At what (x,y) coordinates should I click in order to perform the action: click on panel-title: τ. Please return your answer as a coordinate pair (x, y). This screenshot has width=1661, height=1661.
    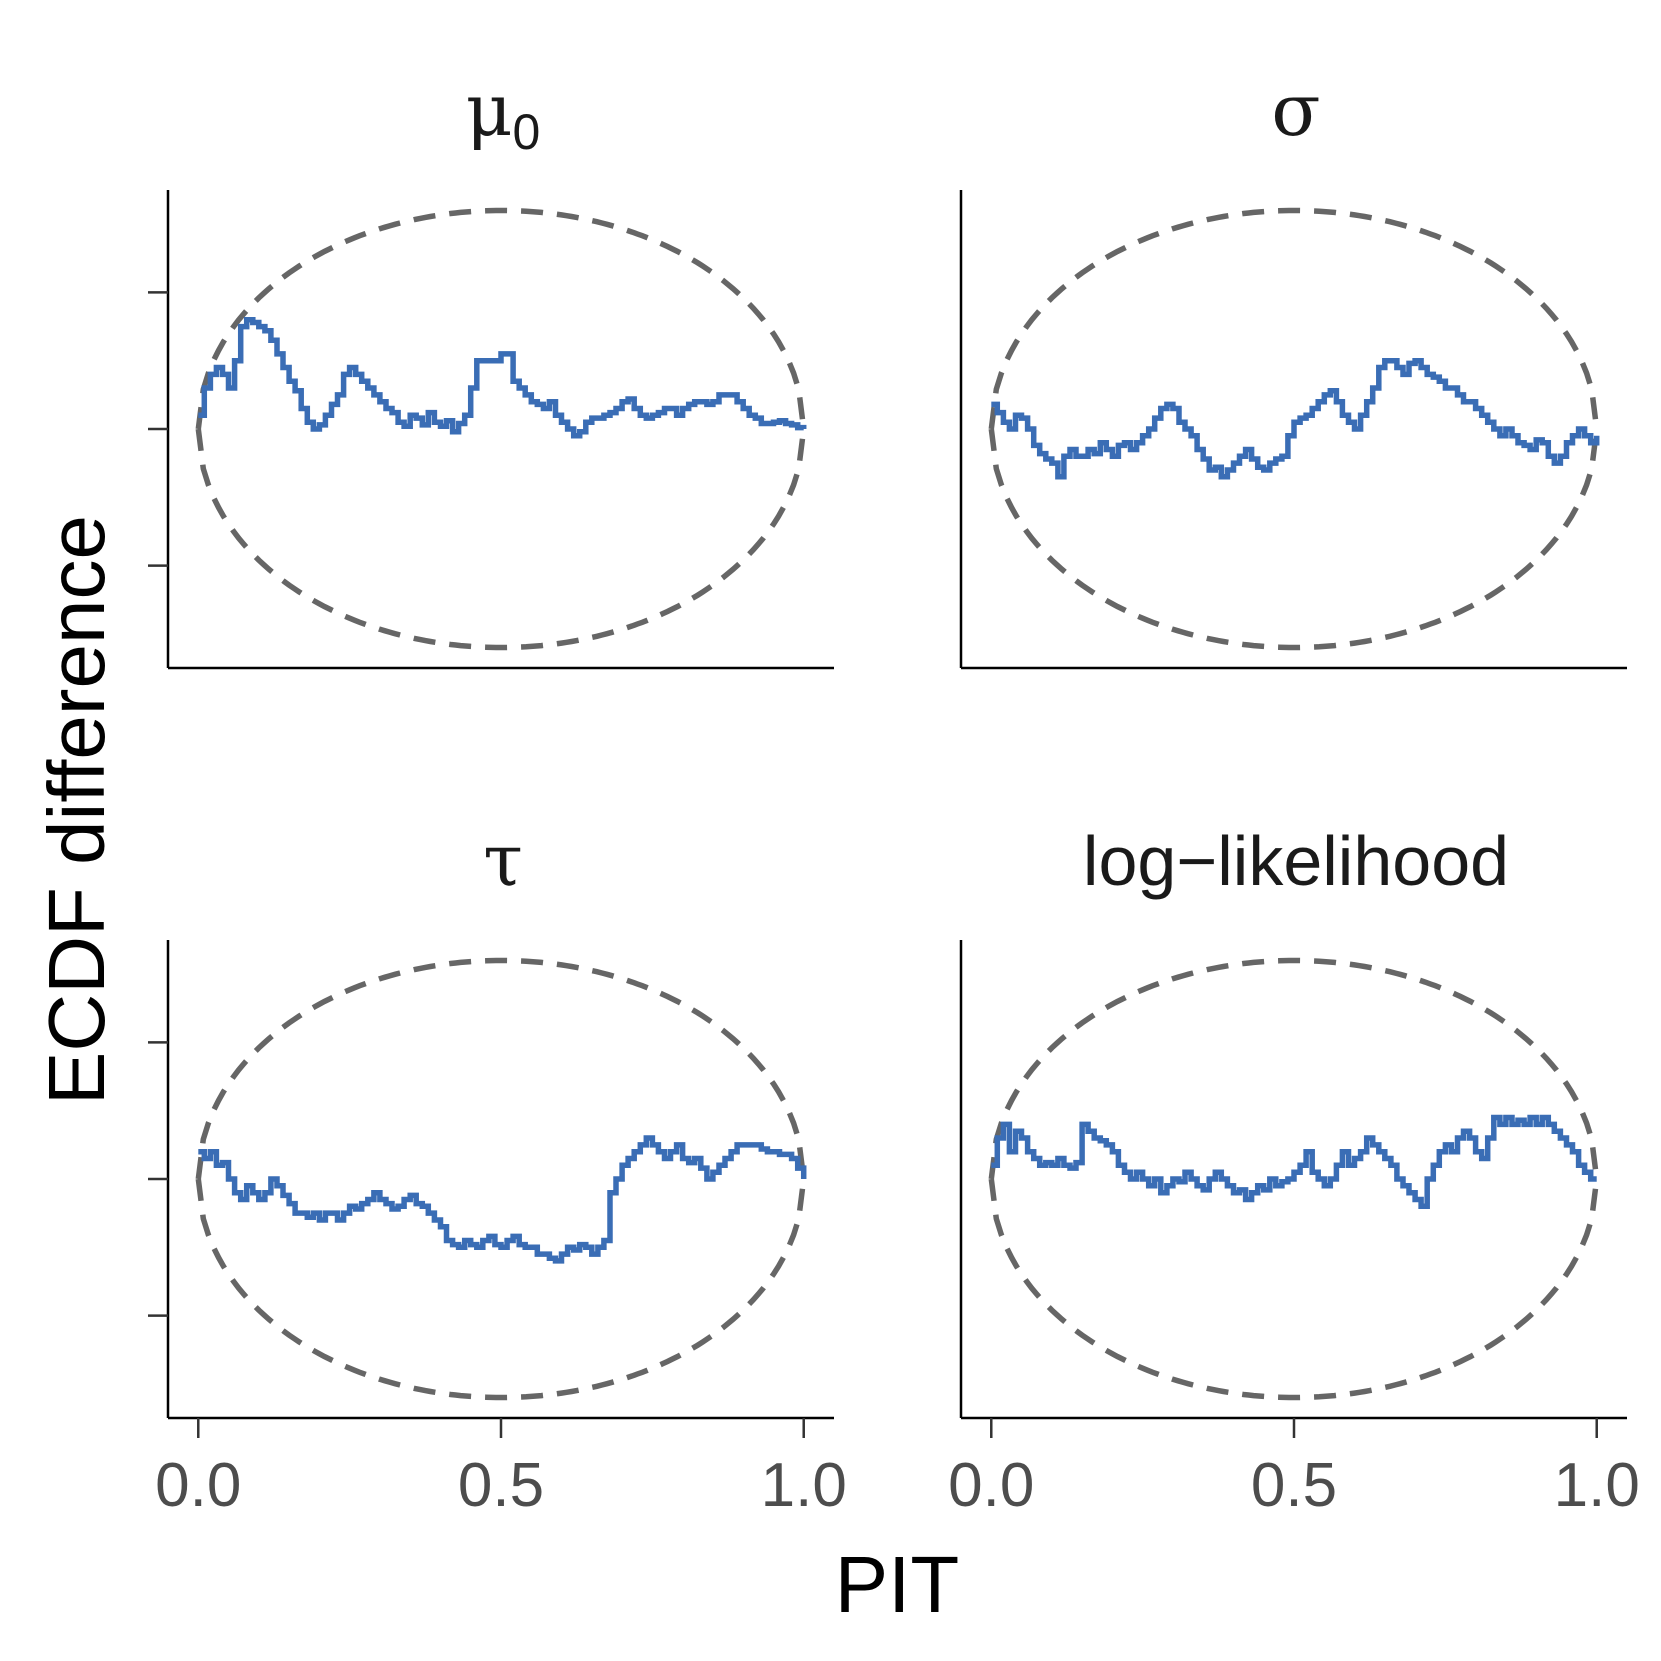
    Looking at the image, I should click on (503, 860).